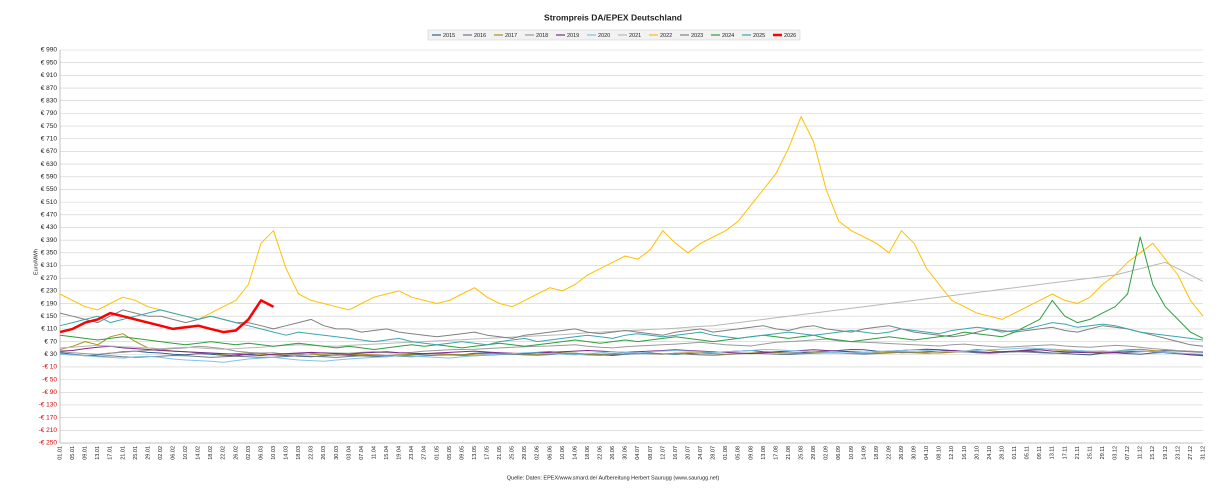 The height and width of the screenshot is (491, 1227). What do you see at coordinates (1178, 453) in the screenshot?
I see `x-tick-label: 23.12` at bounding box center [1178, 453].